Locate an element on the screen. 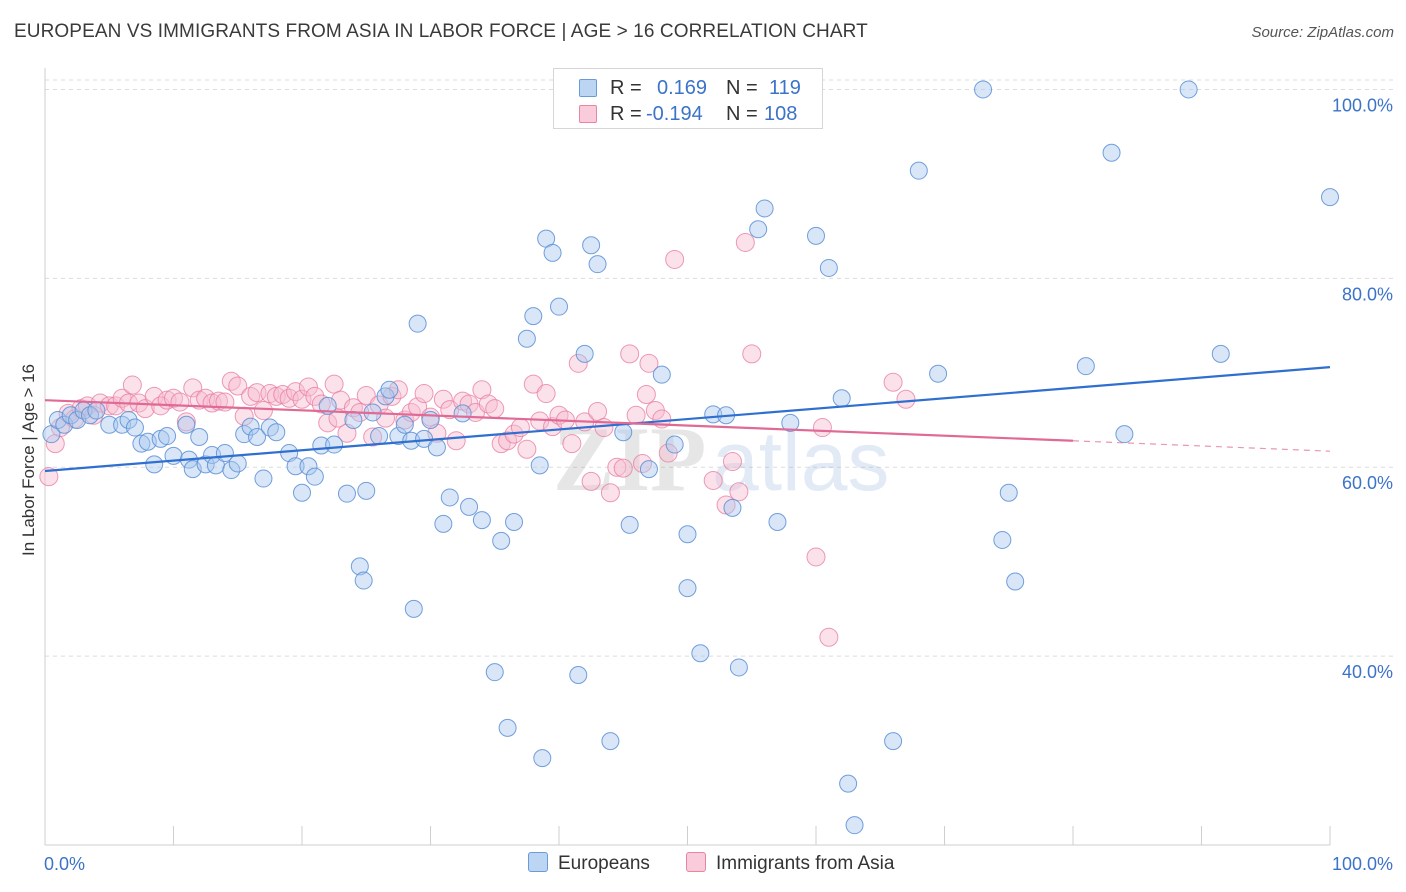 The width and height of the screenshot is (1406, 892). trend-line-europeans is located at coordinates (687, 419).